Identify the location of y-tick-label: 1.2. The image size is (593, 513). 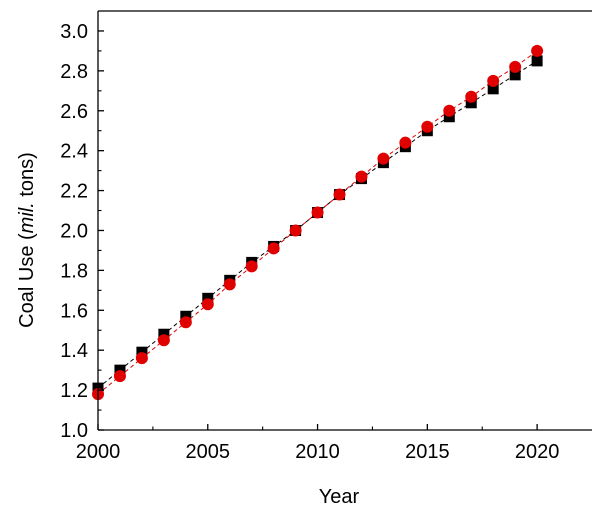
(74, 391).